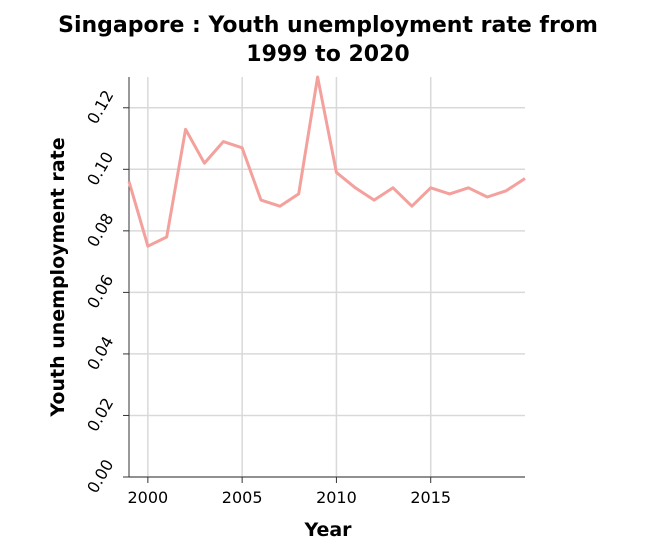 The image size is (656, 554). I want to click on y-tick-label: 0.08, so click(100, 230).